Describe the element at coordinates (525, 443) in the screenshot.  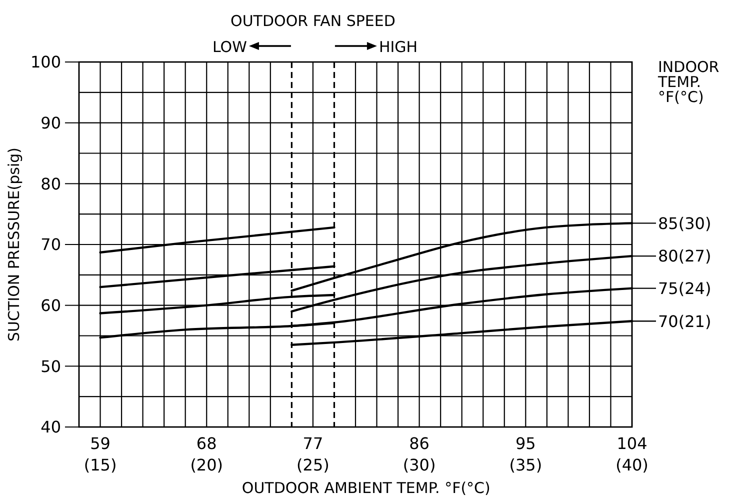
I see `x-tick-label: 95` at that location.